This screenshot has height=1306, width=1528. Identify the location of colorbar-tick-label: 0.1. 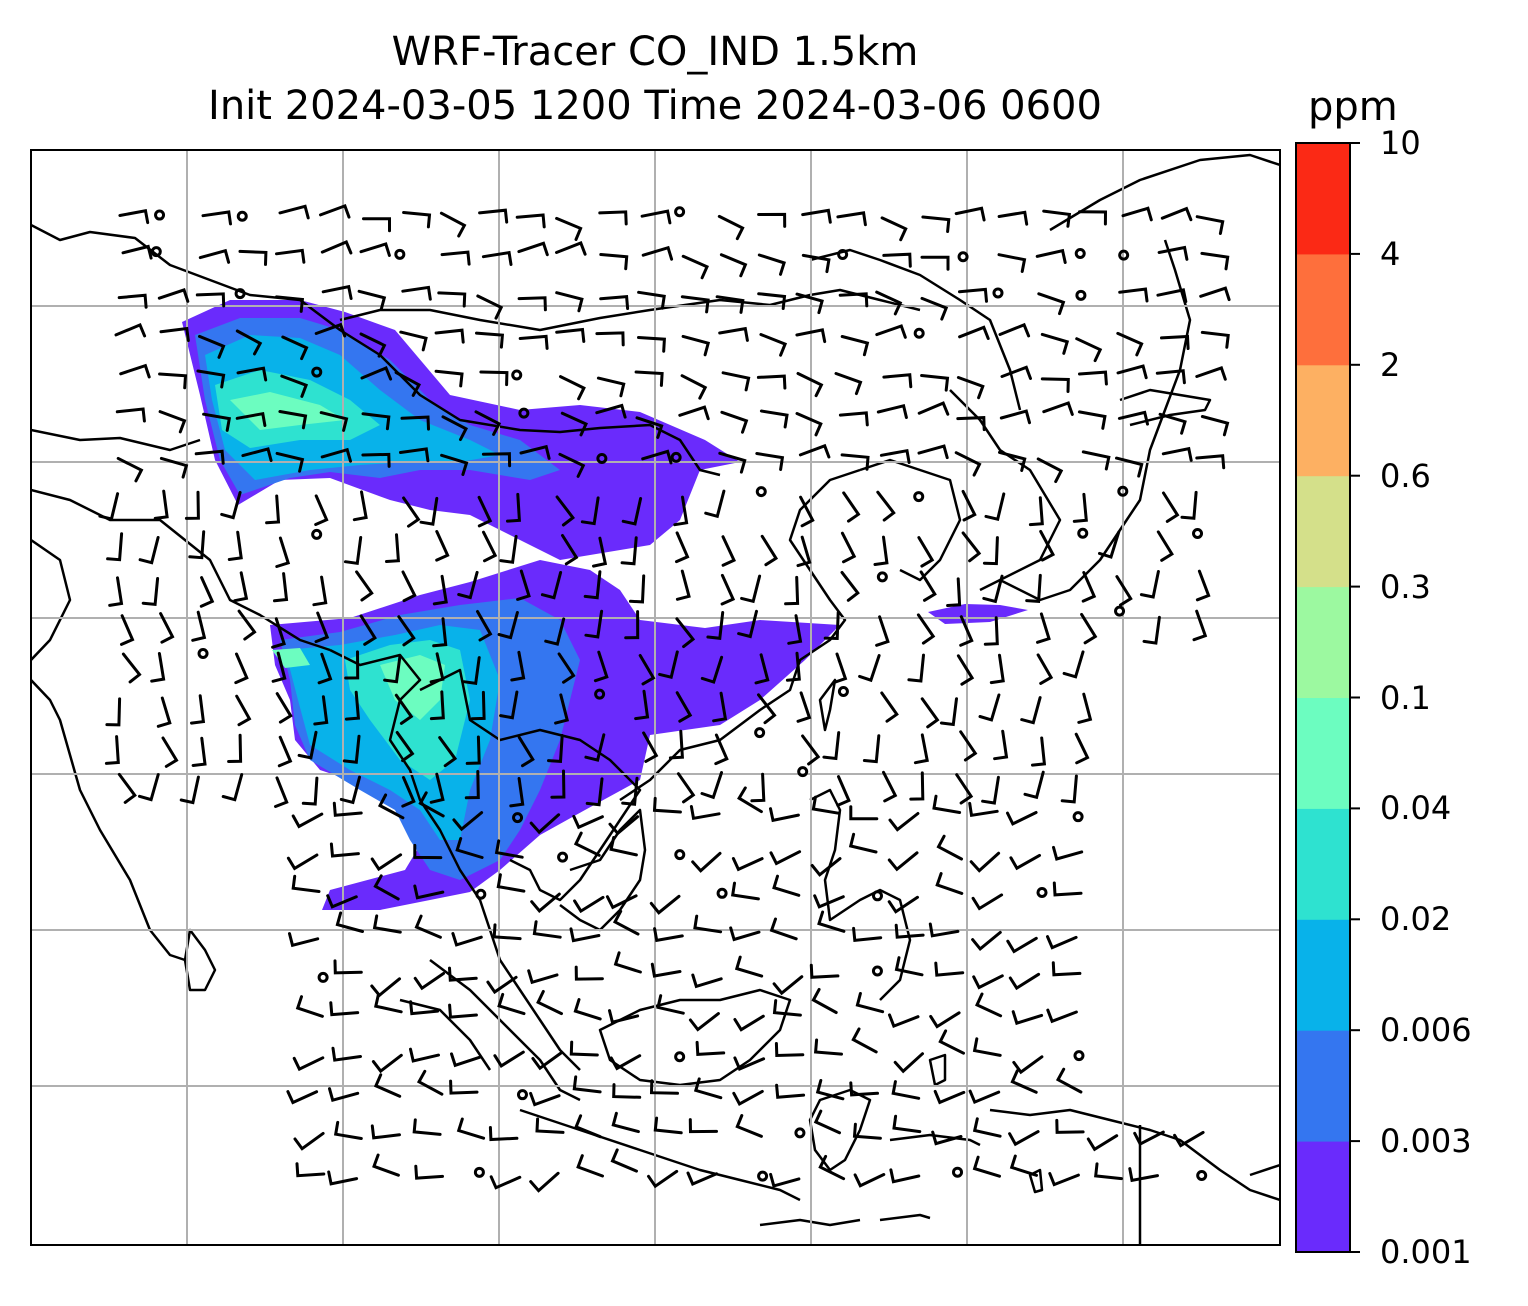
(1405, 697).